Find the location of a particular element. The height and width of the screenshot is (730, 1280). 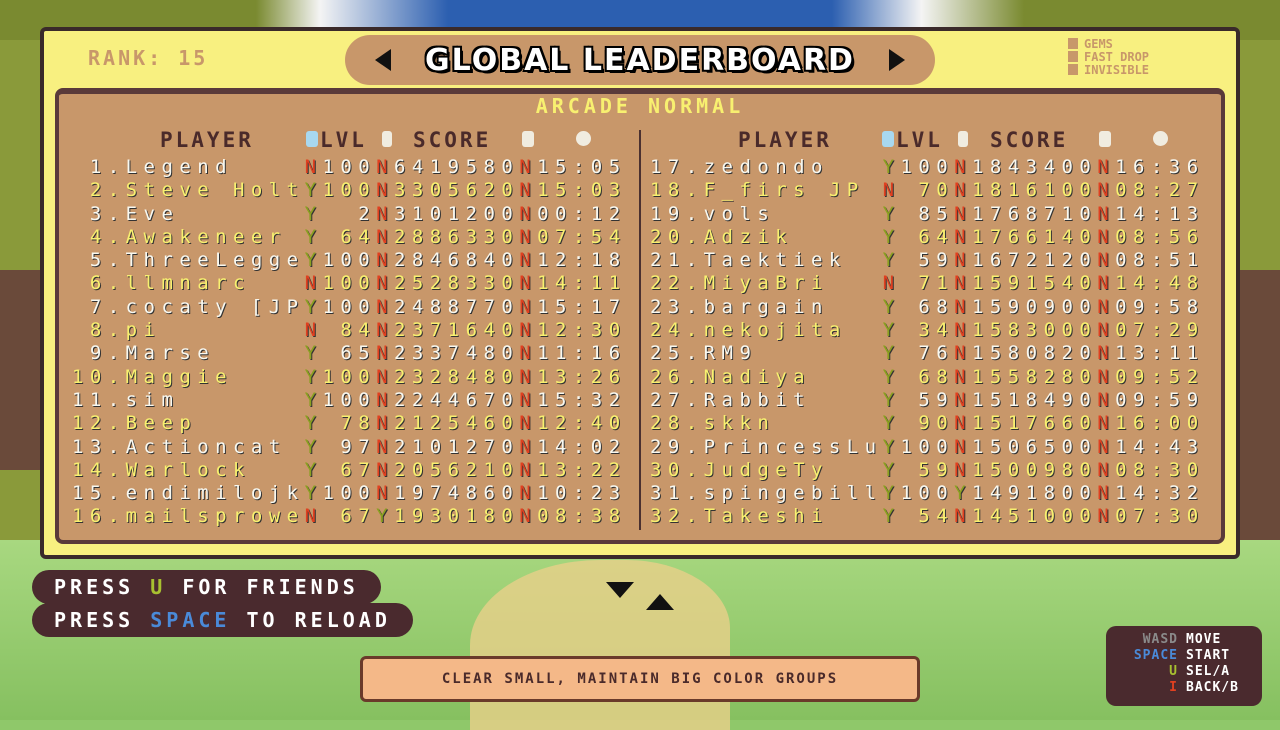

scroll-down-arrow-icon is located at coordinates (620, 590).